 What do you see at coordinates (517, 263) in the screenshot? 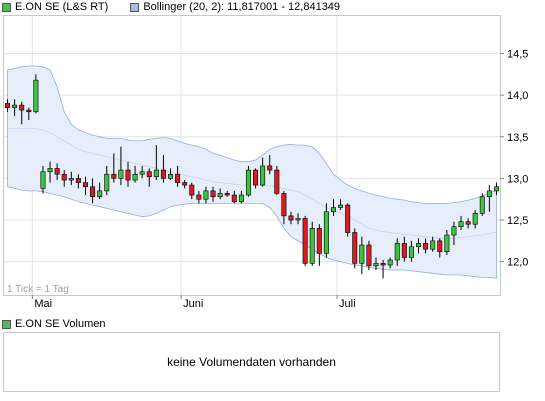
I see `y-tick-label: 12,0` at bounding box center [517, 263].